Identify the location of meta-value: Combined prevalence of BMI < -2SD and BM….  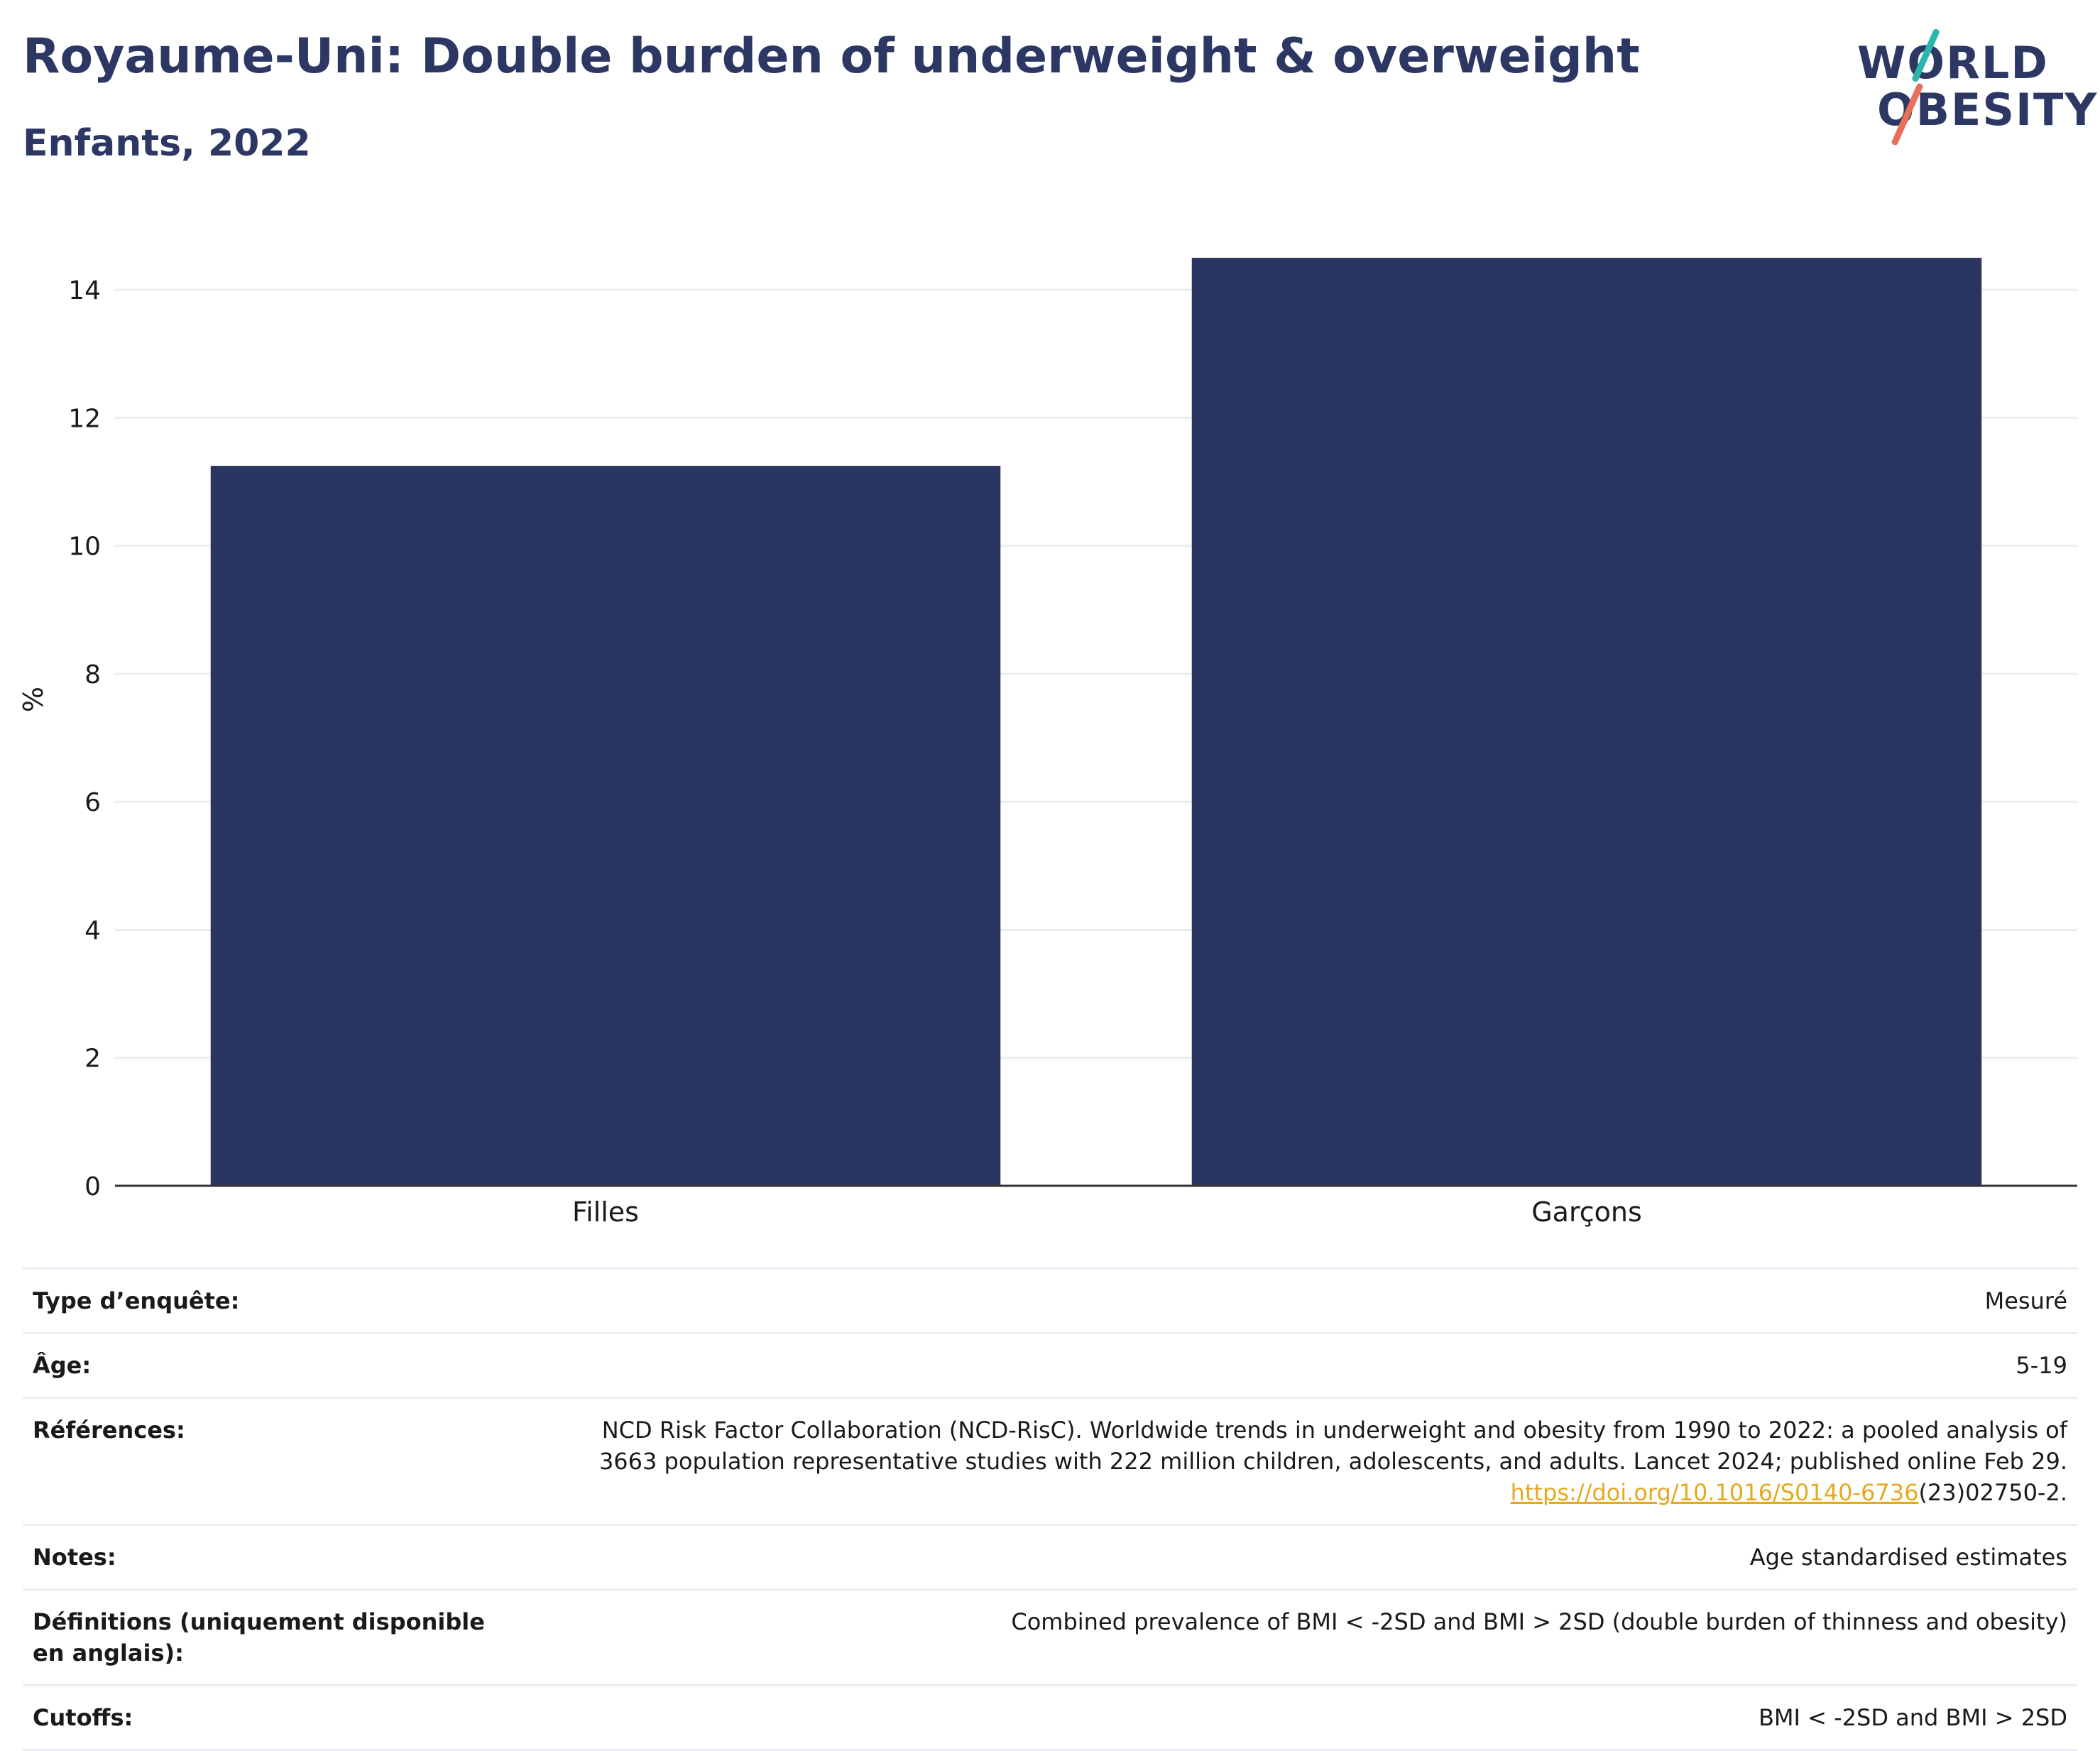
(1539, 1622).